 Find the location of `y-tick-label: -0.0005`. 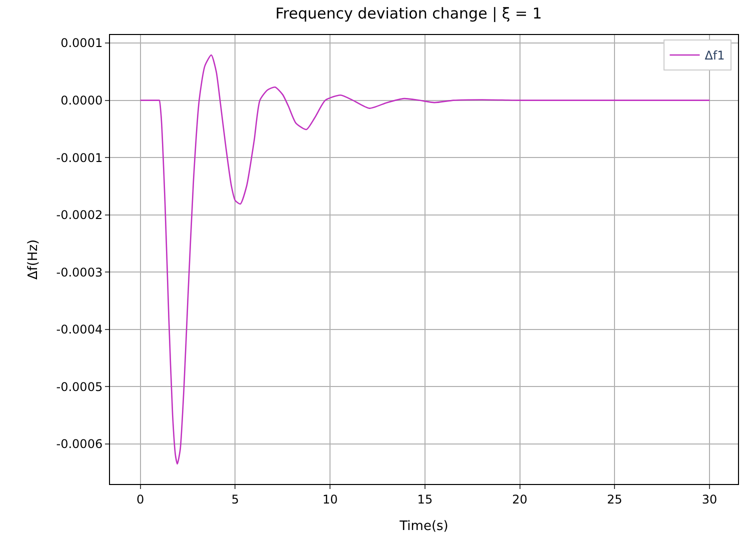

y-tick-label: -0.0005 is located at coordinates (79, 387).